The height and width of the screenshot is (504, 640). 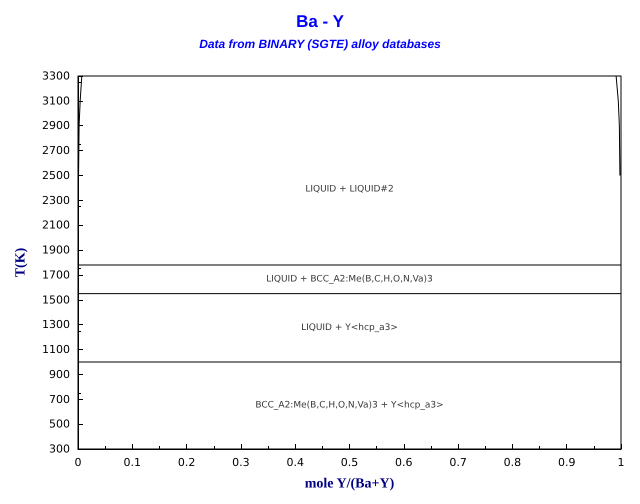 I want to click on y-tick-label: 3300, so click(x=56, y=76).